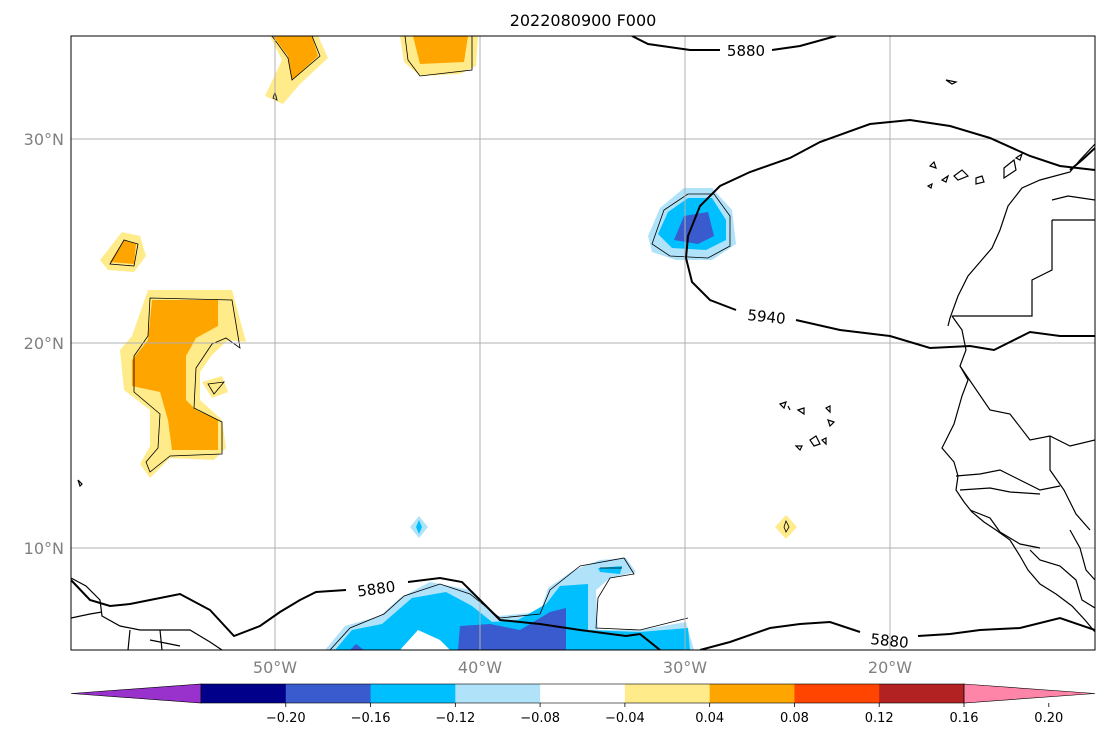 Image resolution: width=1105 pixels, height=741 pixels. What do you see at coordinates (44, 343) in the screenshot?
I see `lat-label-20n: 20°N` at bounding box center [44, 343].